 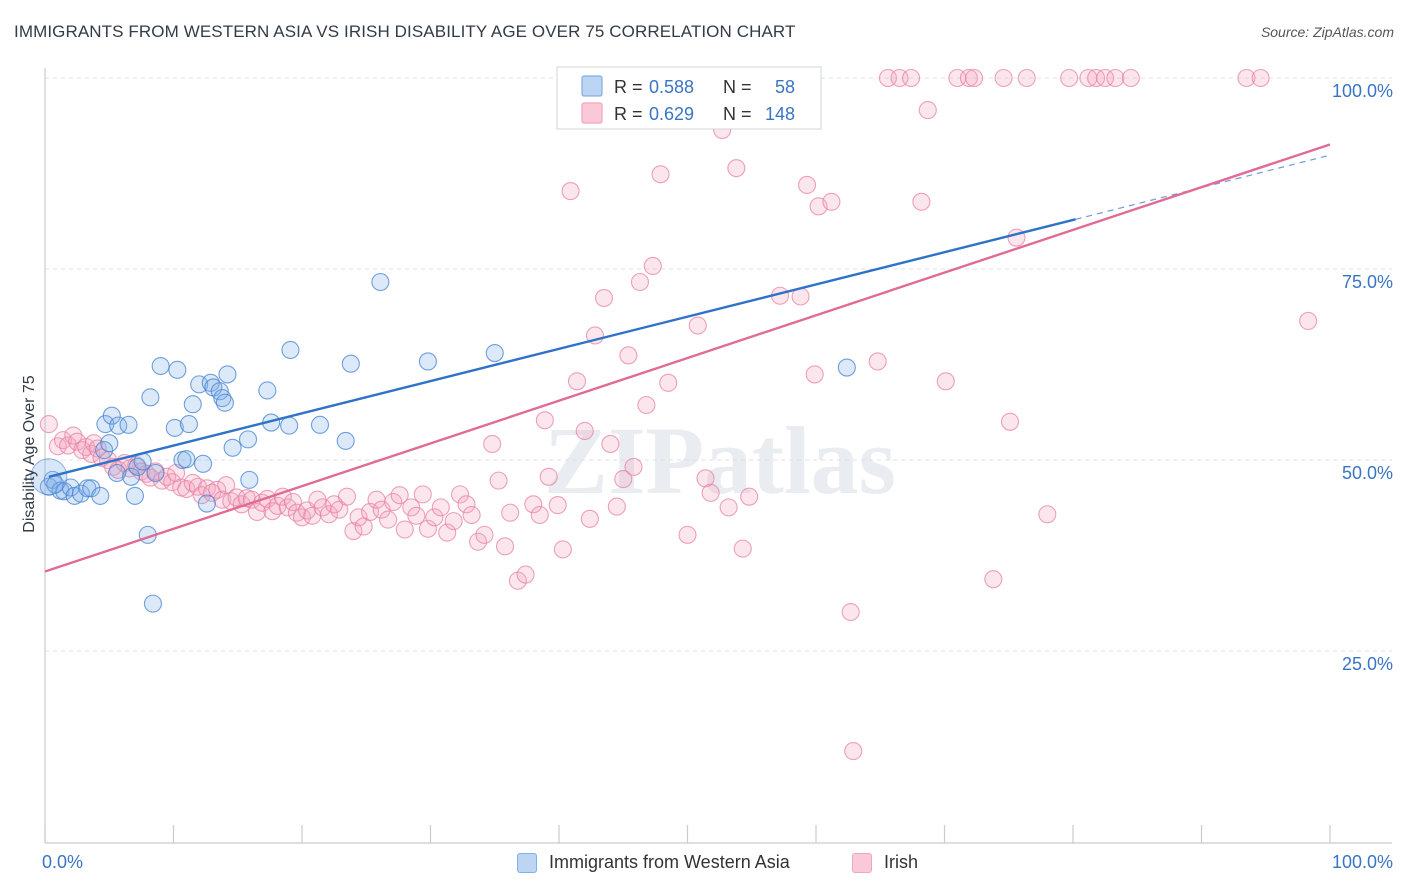 What do you see at coordinates (1367, 664) in the screenshot?
I see `y-tick-label-25: 25.0%` at bounding box center [1367, 664].